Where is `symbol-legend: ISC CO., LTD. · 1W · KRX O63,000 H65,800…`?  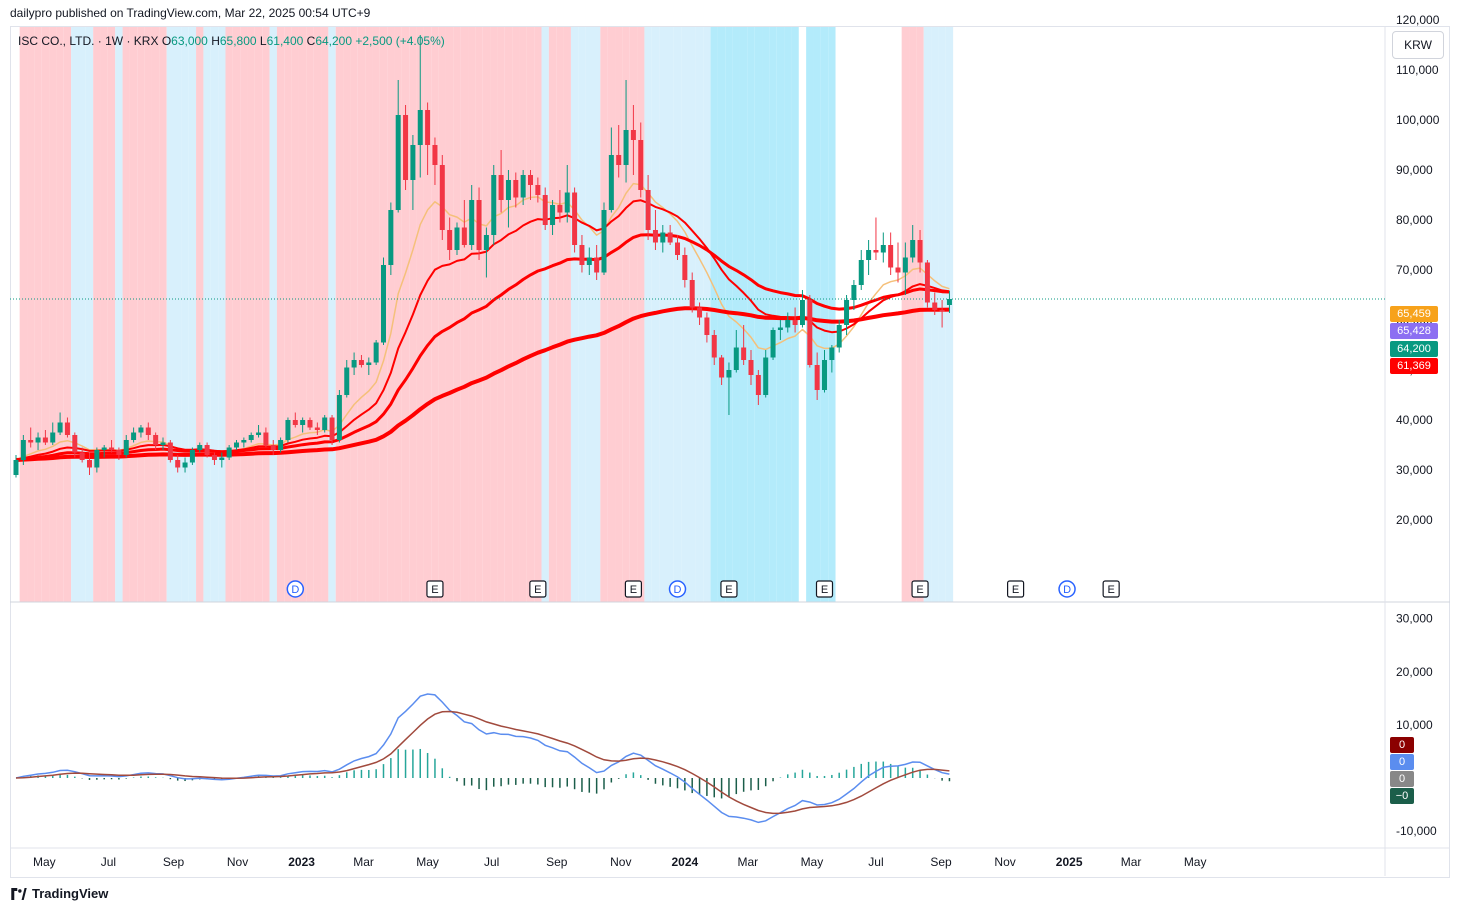
symbol-legend: ISC CO., LTD. · 1W · KRX O63,000 H65,800… is located at coordinates (231, 41).